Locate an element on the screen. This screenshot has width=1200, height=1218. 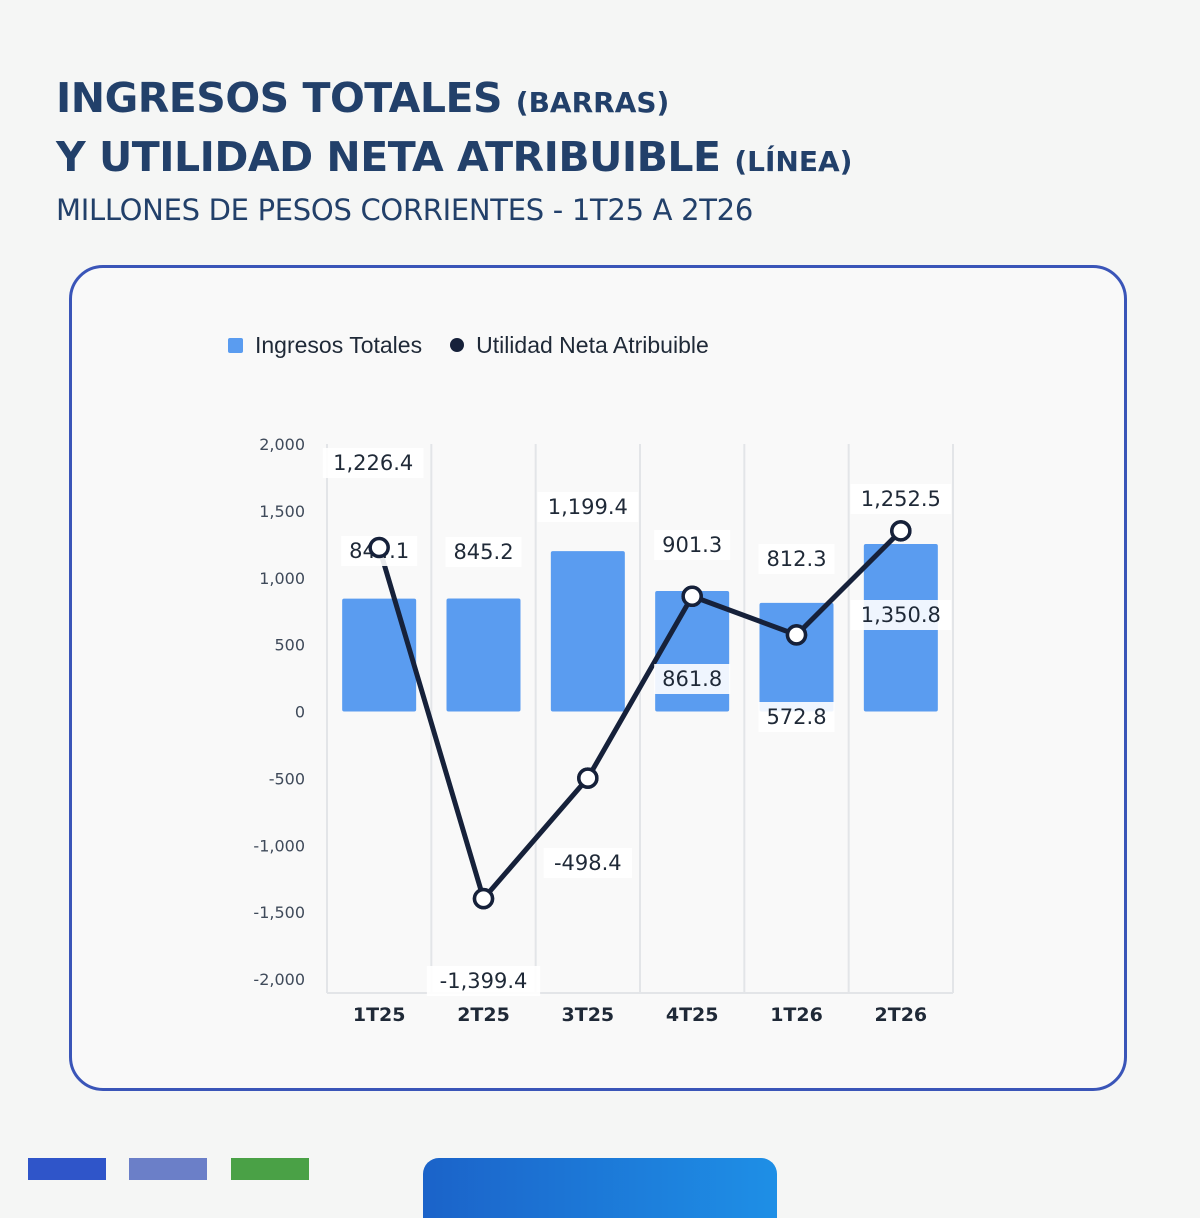
title-note-1: (BARRAS) is located at coordinates (592, 102).